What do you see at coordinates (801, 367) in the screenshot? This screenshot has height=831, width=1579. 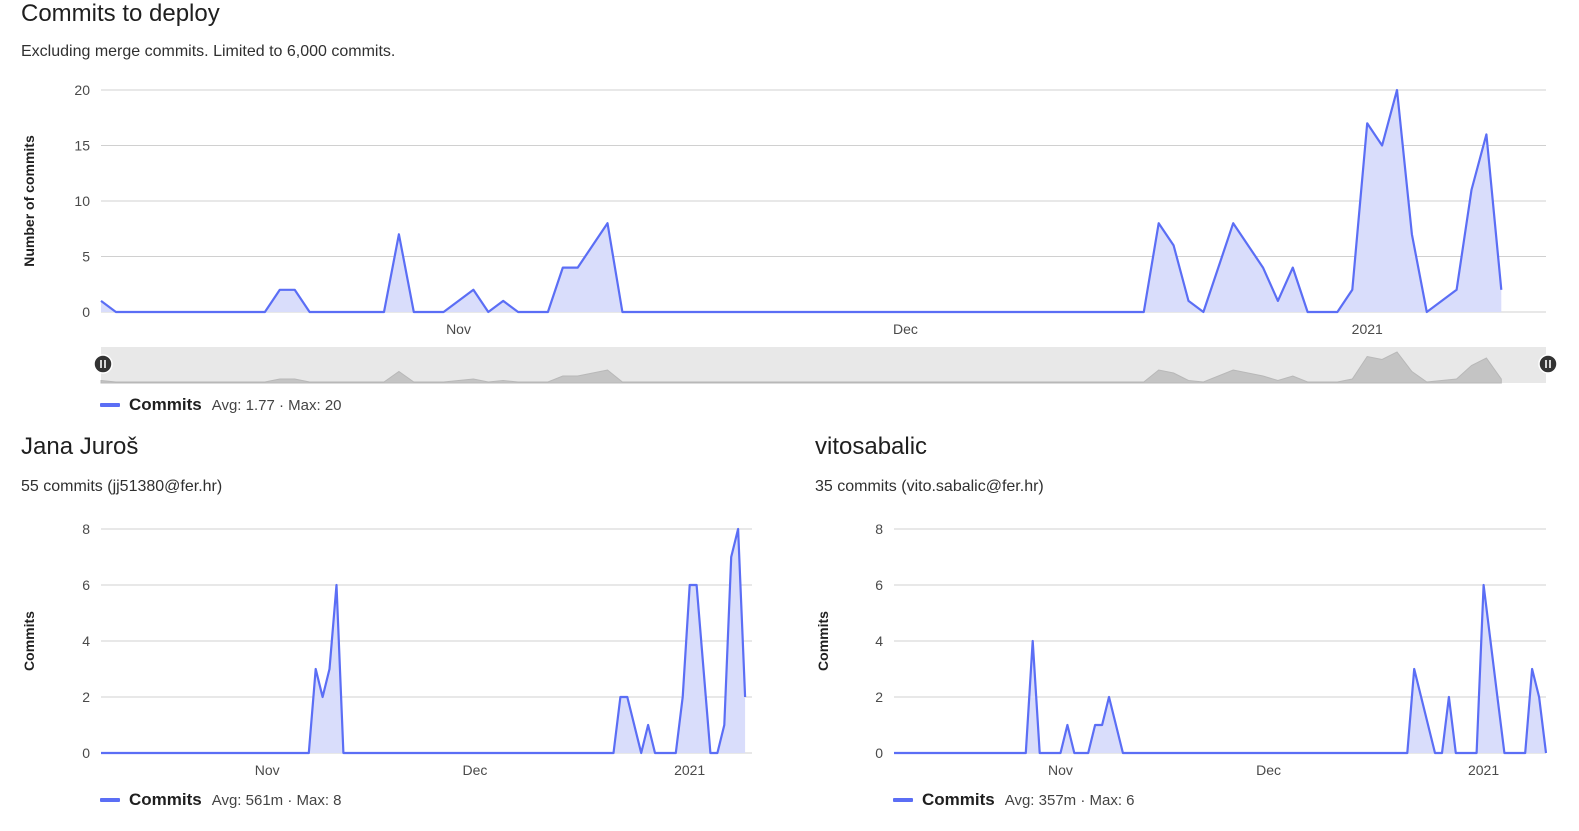 I see `navigator-area` at bounding box center [801, 367].